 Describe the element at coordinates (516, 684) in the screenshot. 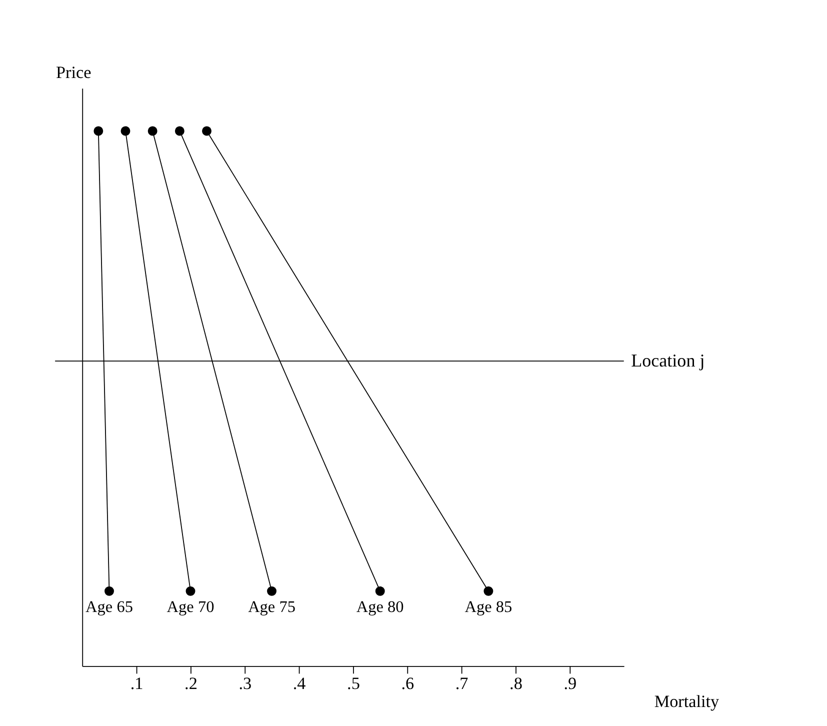

I see `x-tick-label: .8` at that location.